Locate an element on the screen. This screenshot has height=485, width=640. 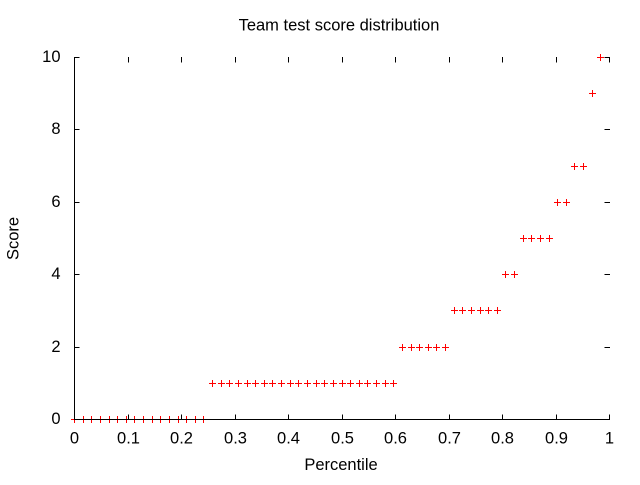
svg-text: 0.2 is located at coordinates (181, 439).